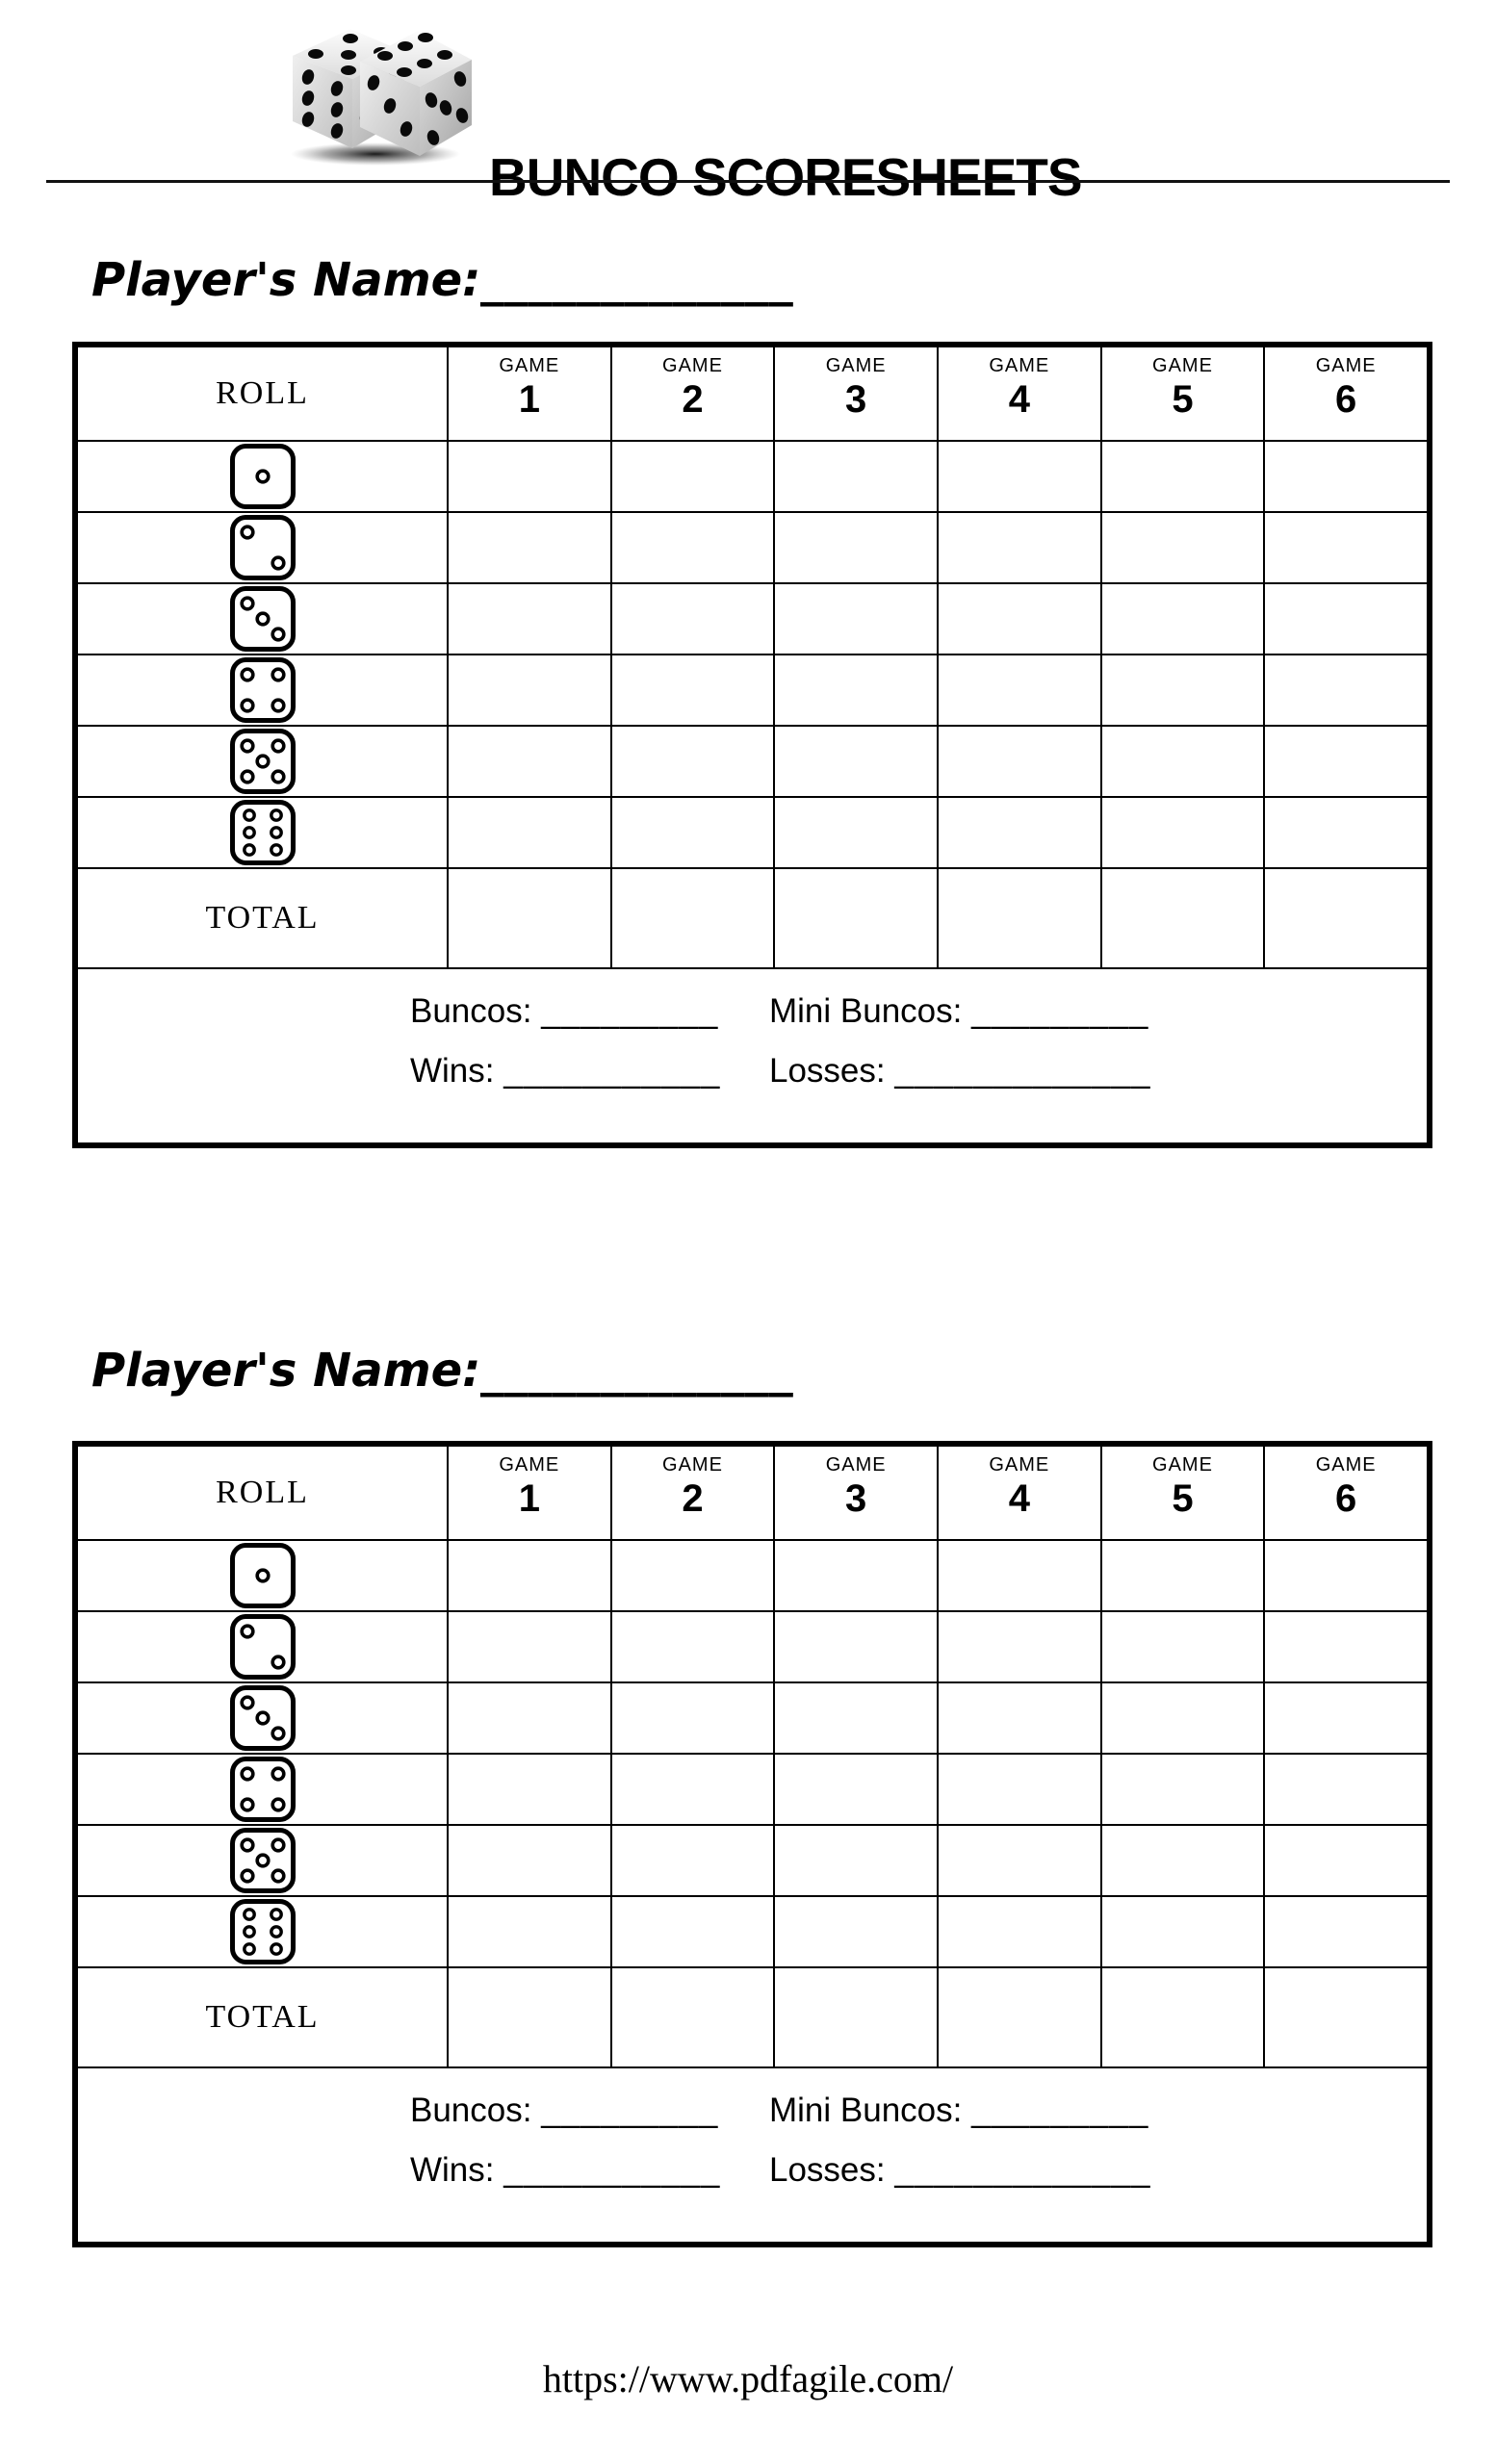 This screenshot has height=2464, width=1496. Describe the element at coordinates (748, 2378) in the screenshot. I see `footer-url: https://www.pdfagile.com/` at that location.